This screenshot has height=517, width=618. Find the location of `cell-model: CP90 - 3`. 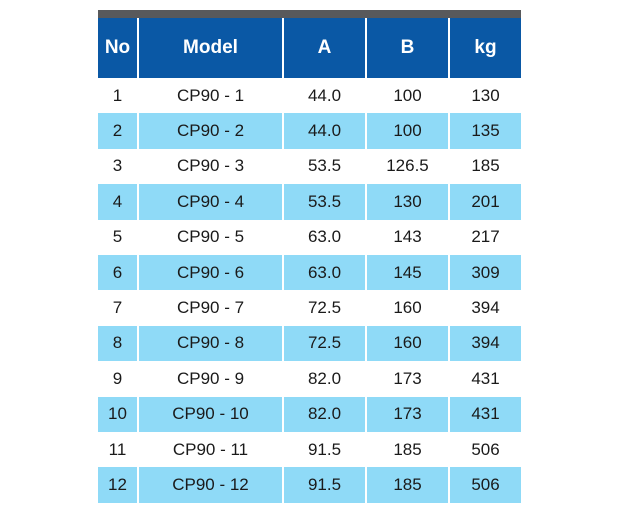

cell-model: CP90 - 3 is located at coordinates (210, 166).